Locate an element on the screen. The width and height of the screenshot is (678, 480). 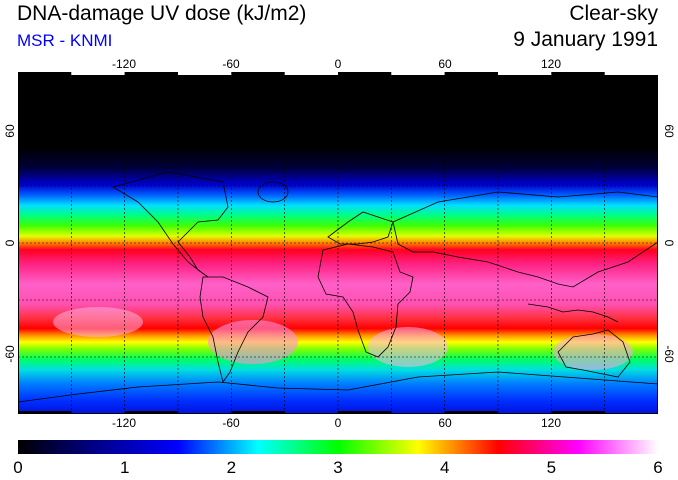
coast-europe is located at coordinates (360, 228).